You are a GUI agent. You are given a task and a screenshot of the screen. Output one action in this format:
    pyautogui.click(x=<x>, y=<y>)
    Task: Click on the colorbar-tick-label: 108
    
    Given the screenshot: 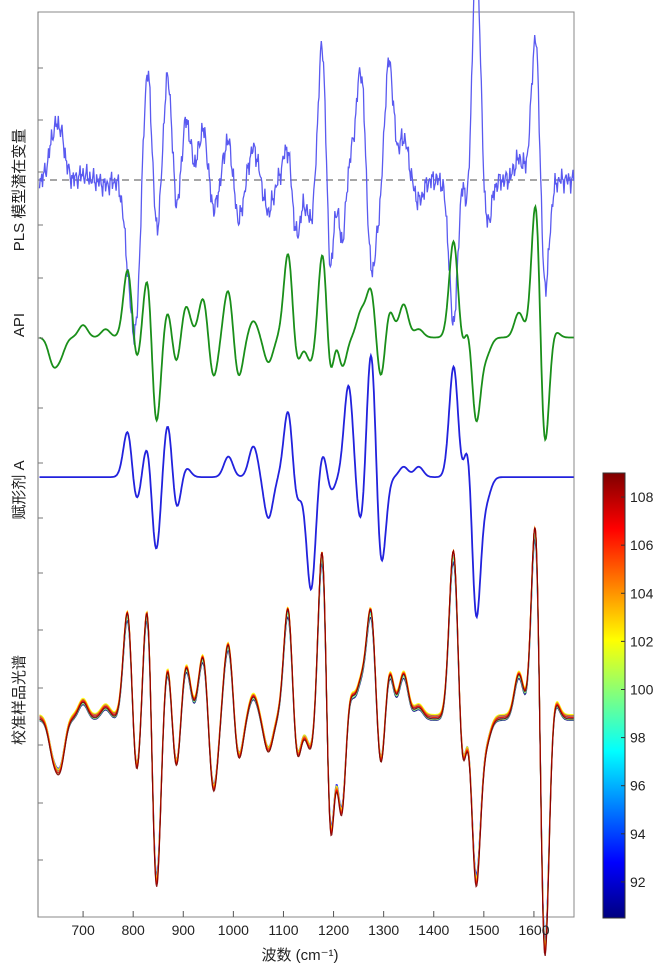 What is the action you would take?
    pyautogui.click(x=642, y=497)
    